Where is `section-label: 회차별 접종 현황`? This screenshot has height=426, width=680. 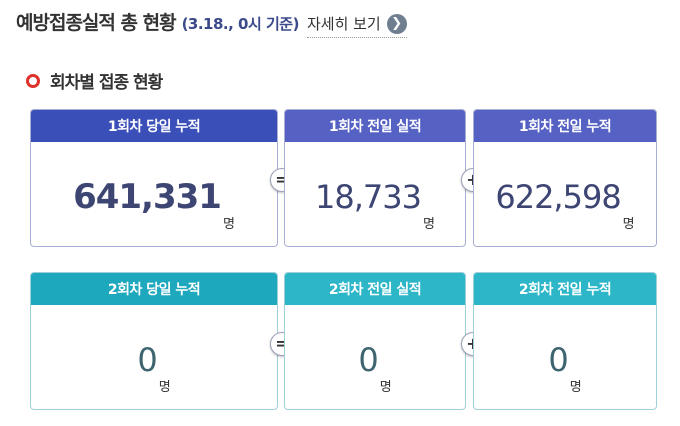
section-label: 회차별 접종 현황 is located at coordinates (106, 83).